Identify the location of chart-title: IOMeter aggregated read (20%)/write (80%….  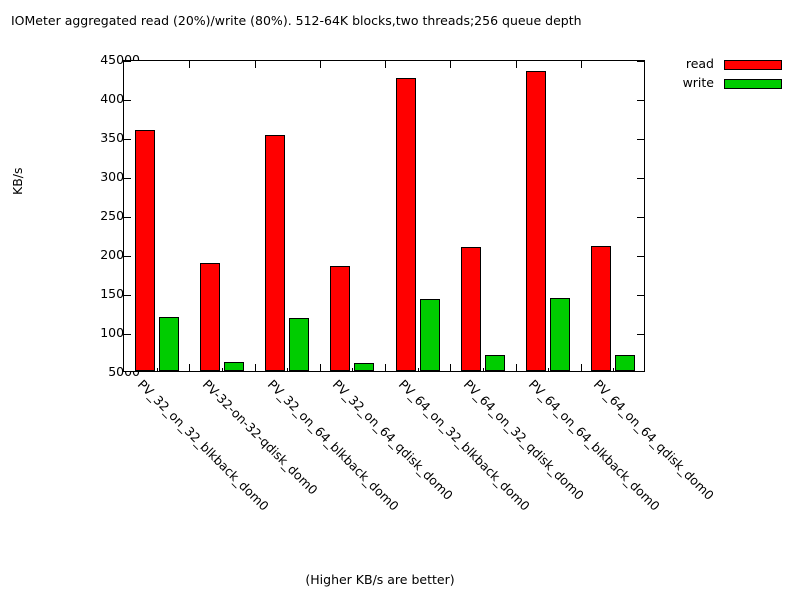
(296, 20).